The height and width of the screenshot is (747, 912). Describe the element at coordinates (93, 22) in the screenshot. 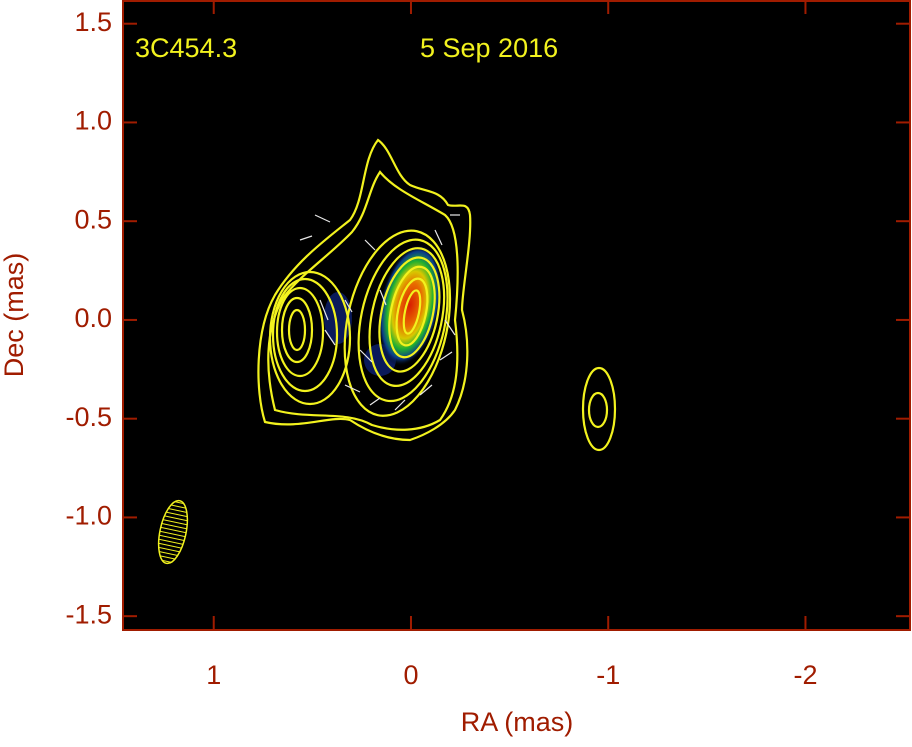

I see `y-tick-label: 1.5` at that location.